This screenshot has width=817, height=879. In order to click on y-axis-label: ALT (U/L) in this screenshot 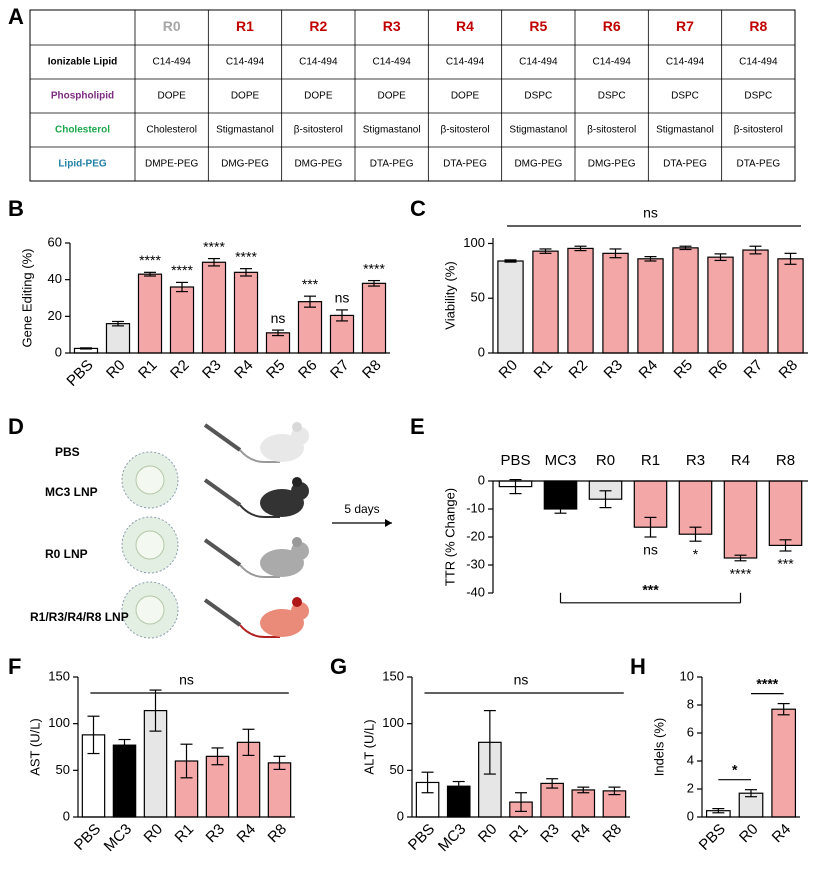, I will do `click(368, 746)`.